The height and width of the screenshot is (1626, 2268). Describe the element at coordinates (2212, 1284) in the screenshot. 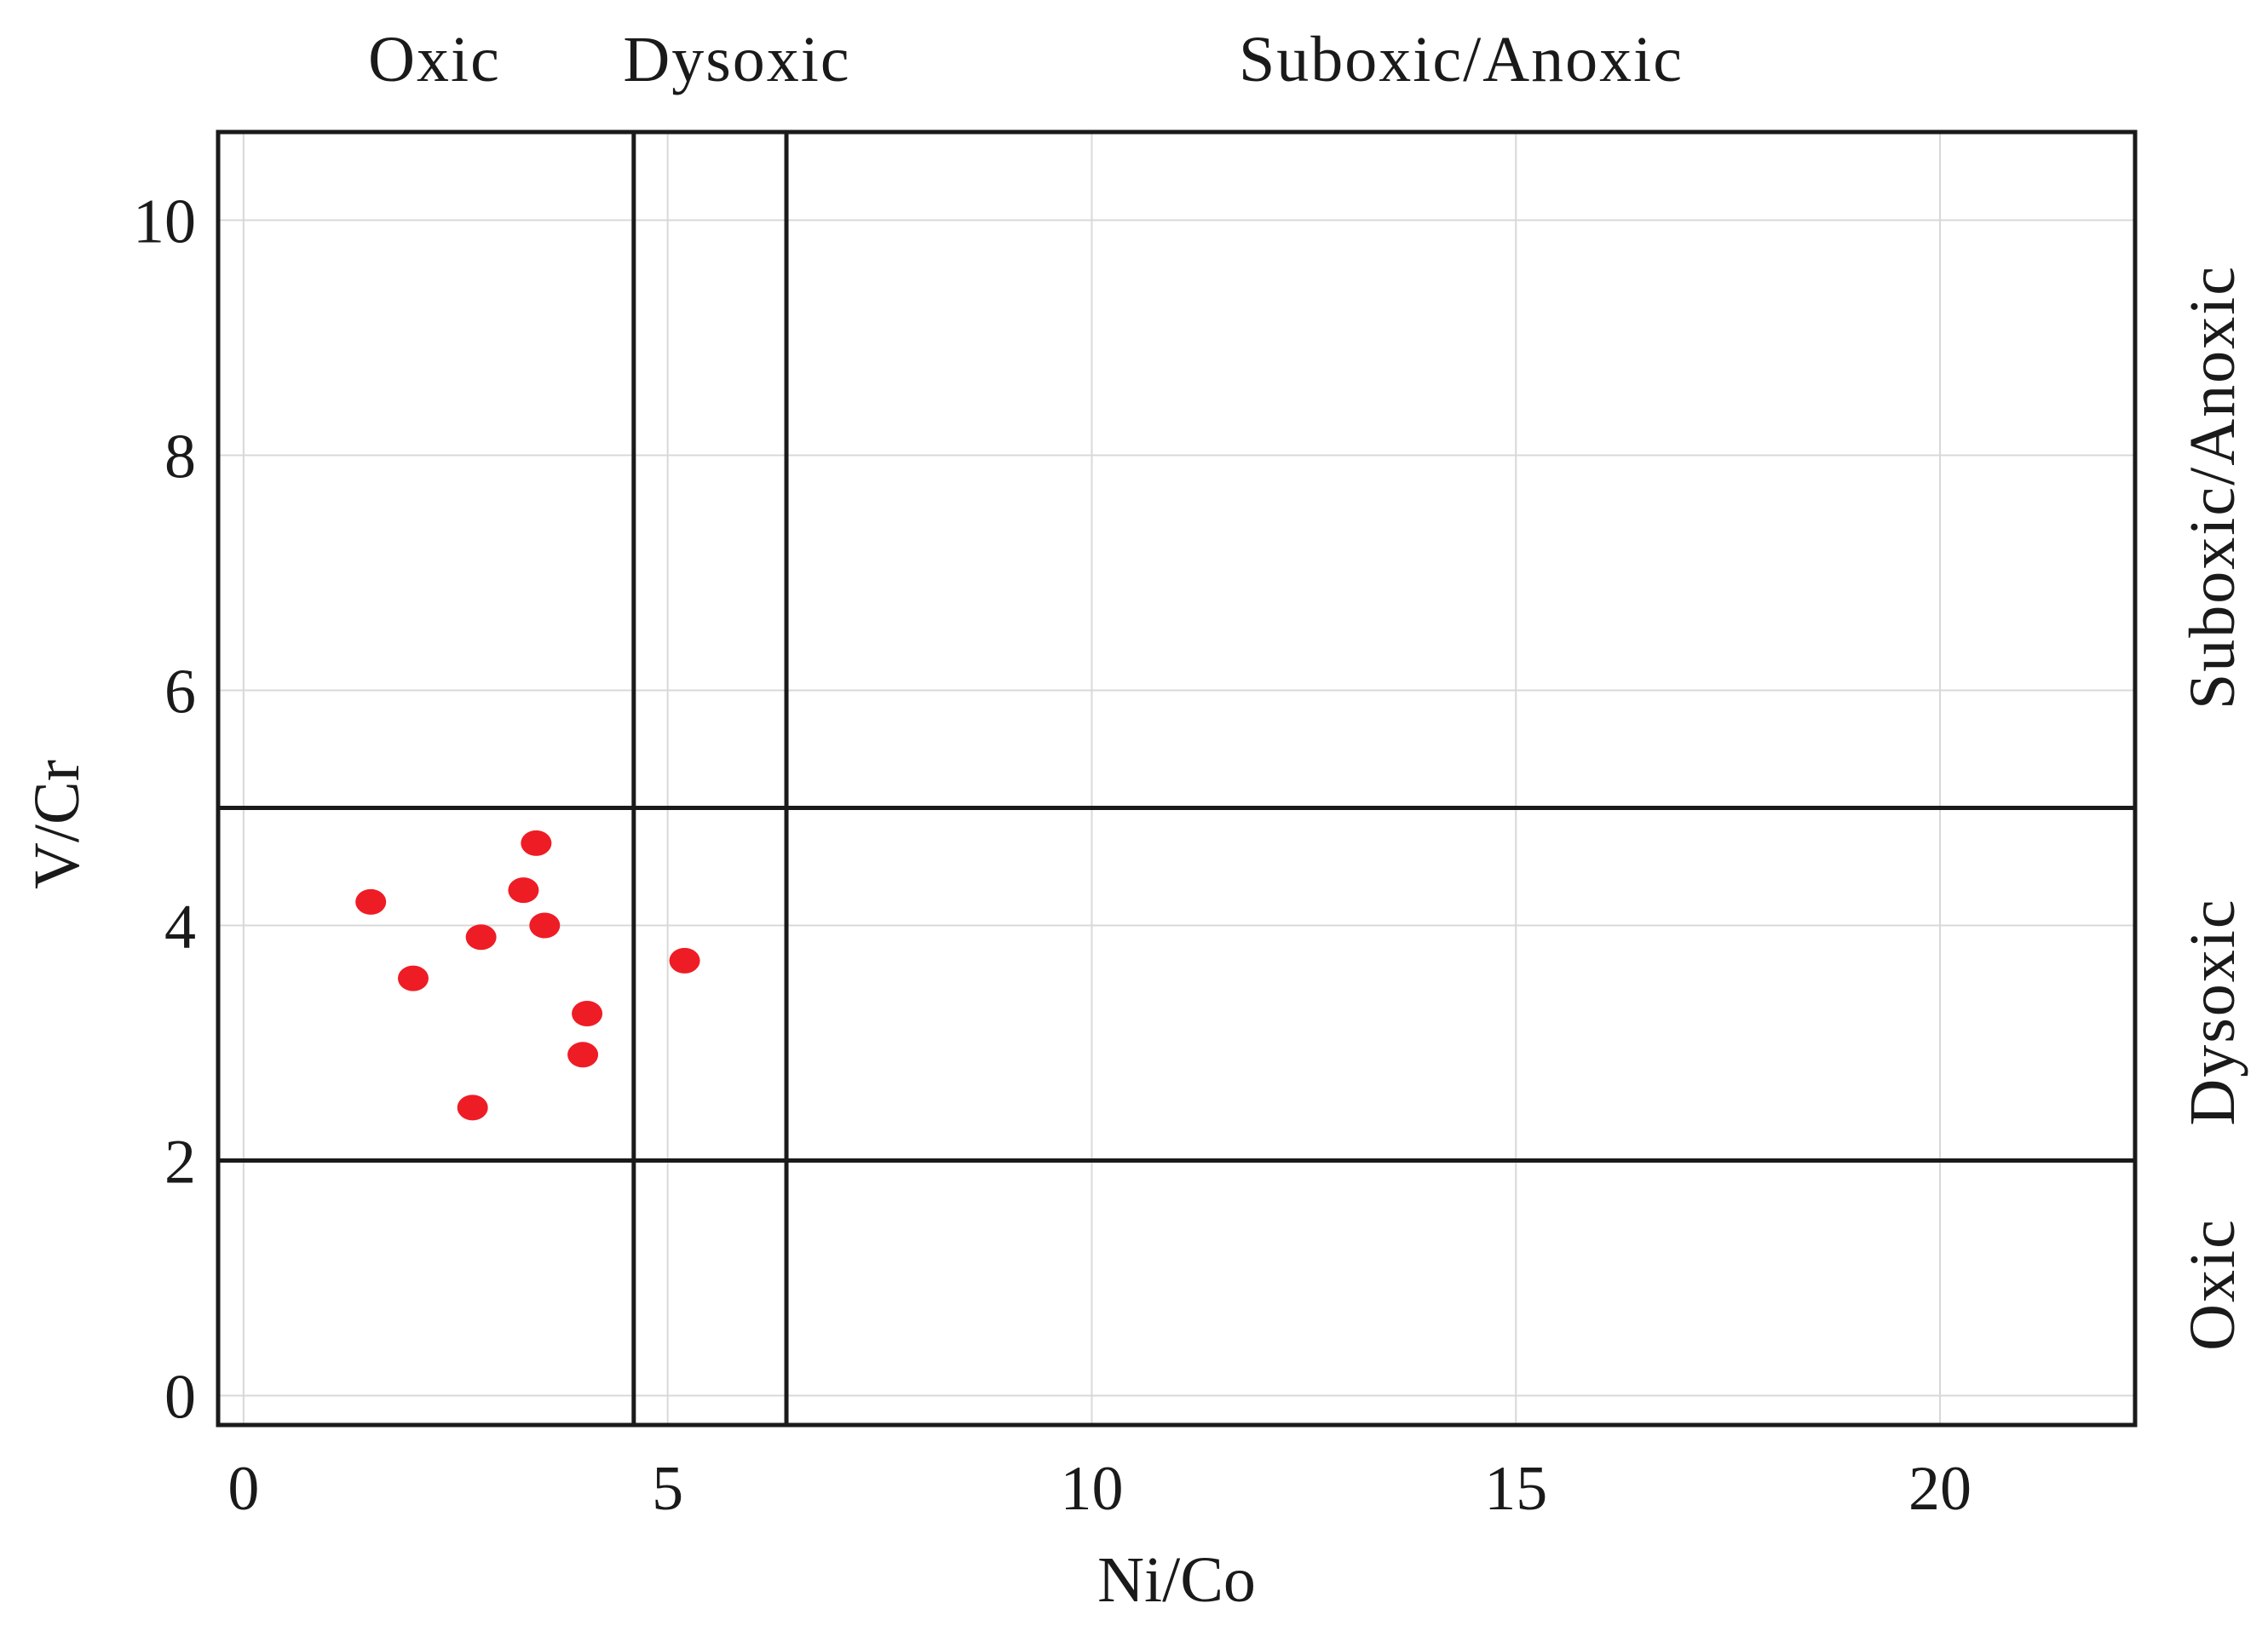

I see `right-zone-label-oxic: Oxic` at that location.